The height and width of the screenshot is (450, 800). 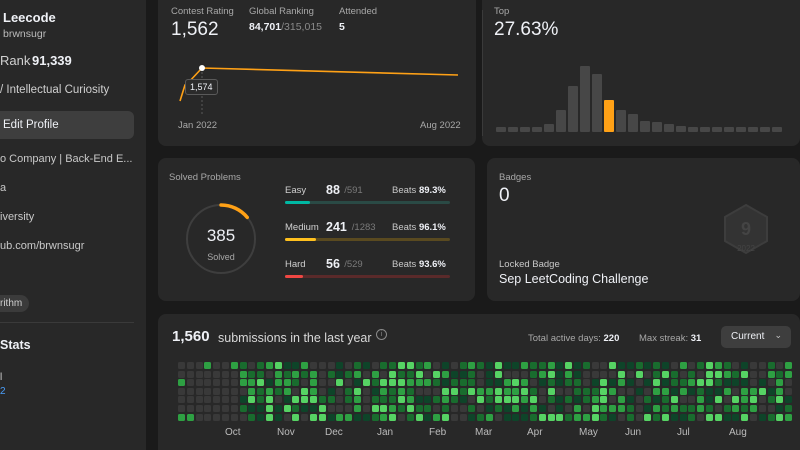 I want to click on locked-badge-icon: 9 2022, so click(x=746, y=229).